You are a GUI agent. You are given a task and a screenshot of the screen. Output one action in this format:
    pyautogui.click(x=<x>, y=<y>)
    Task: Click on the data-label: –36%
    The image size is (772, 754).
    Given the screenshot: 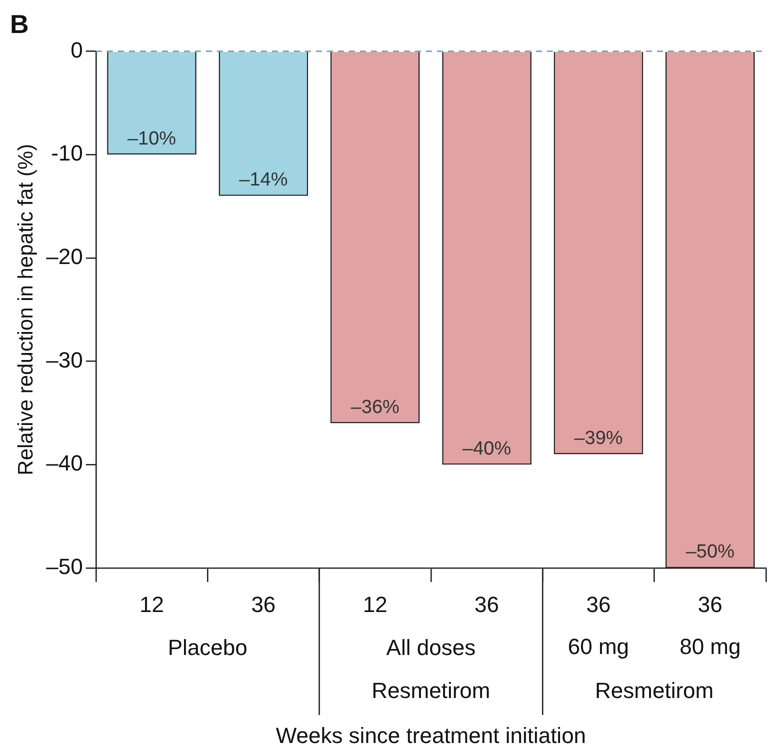 What is the action you would take?
    pyautogui.click(x=375, y=407)
    